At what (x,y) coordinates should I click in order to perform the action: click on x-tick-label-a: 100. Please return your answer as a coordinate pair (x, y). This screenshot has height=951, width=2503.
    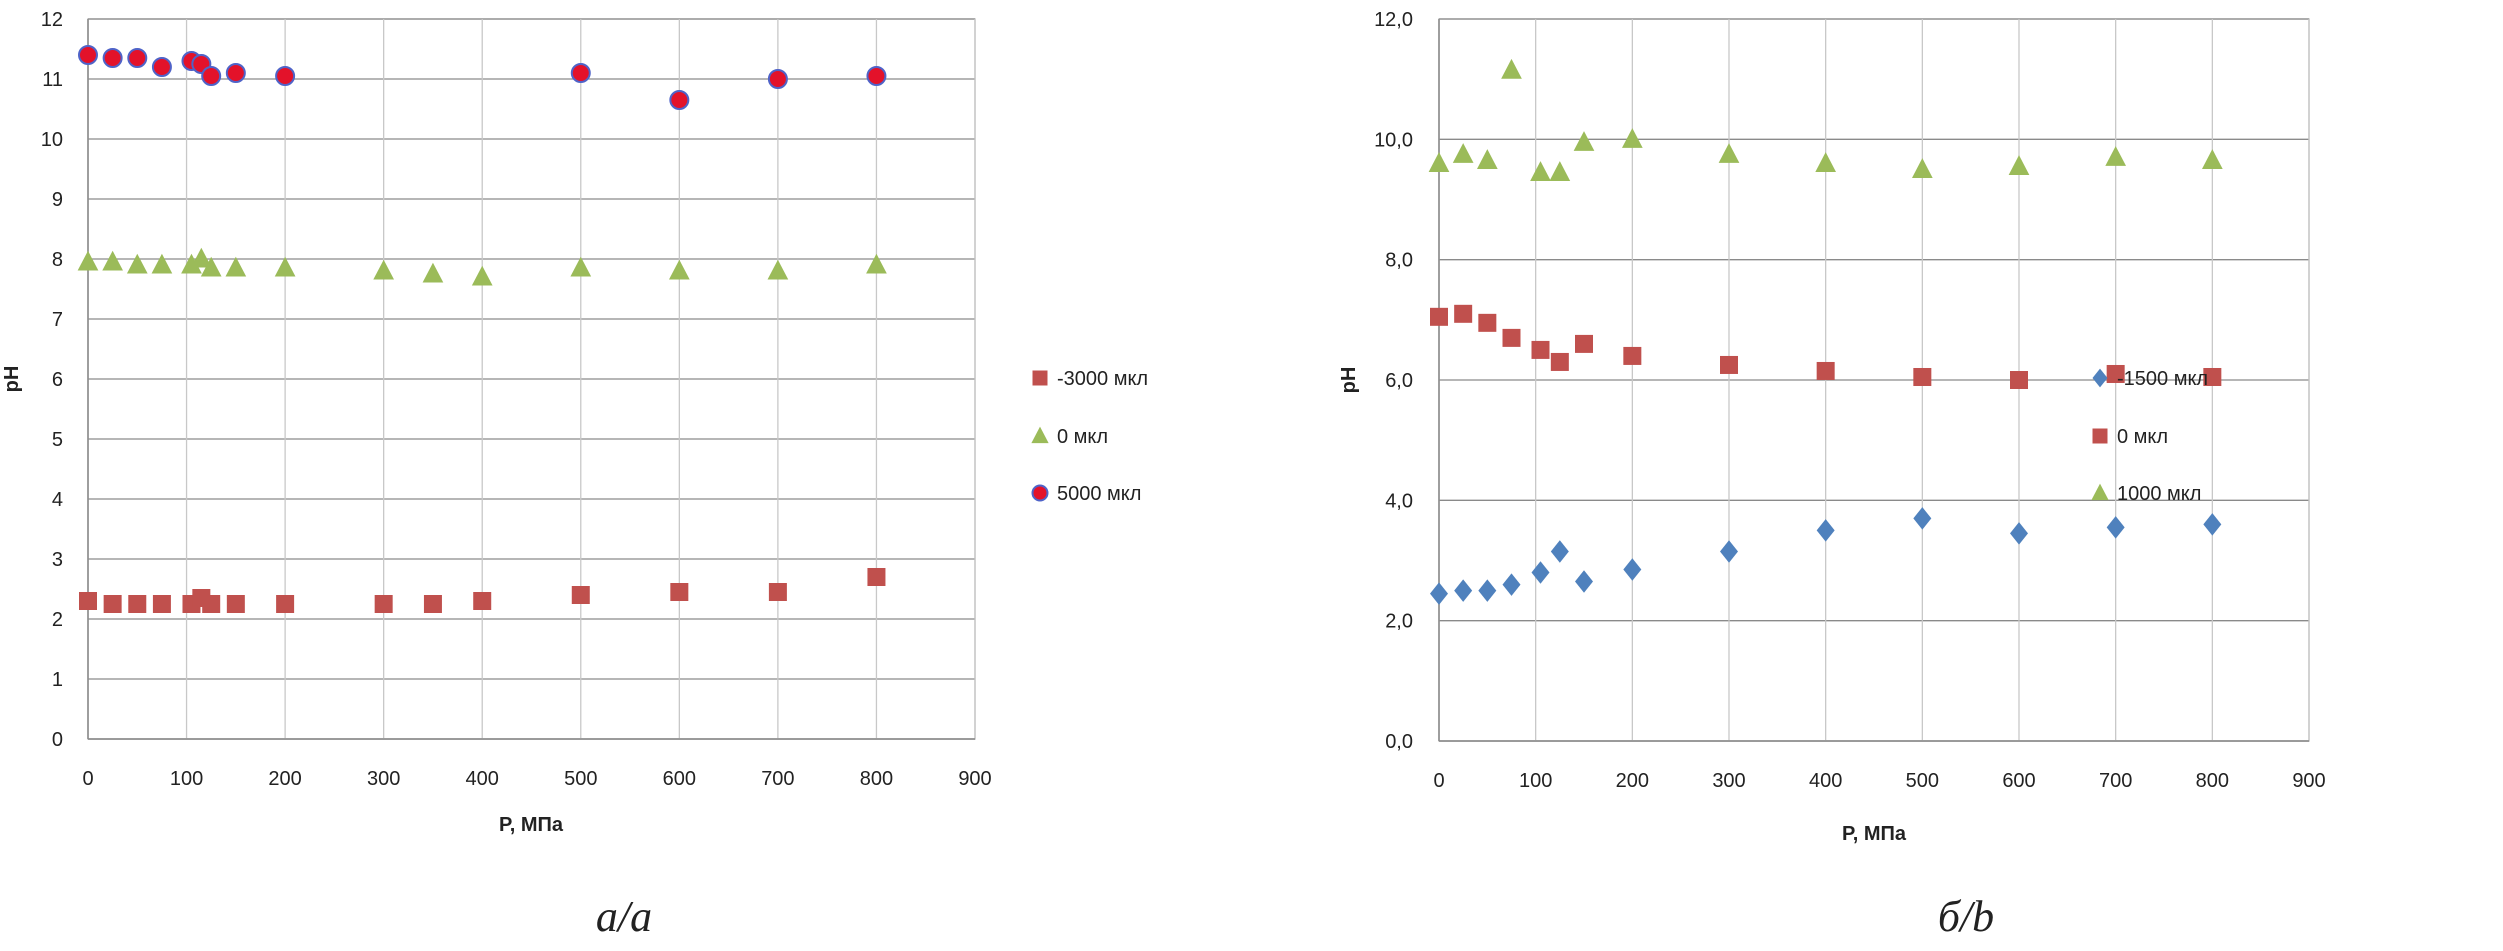
    Looking at the image, I should click on (186, 779).